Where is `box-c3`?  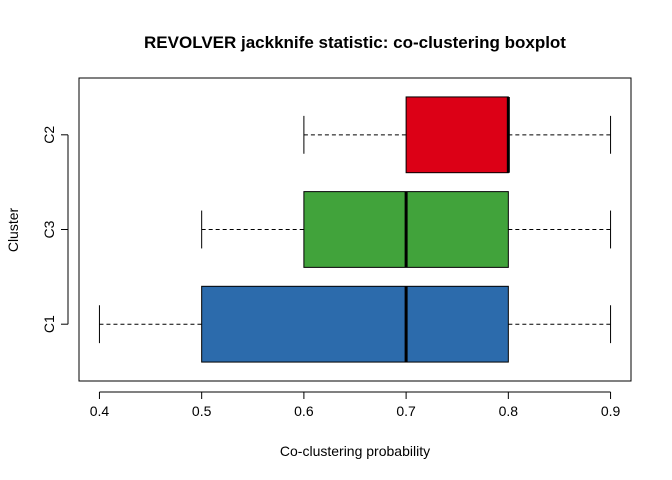 box-c3 is located at coordinates (406, 229).